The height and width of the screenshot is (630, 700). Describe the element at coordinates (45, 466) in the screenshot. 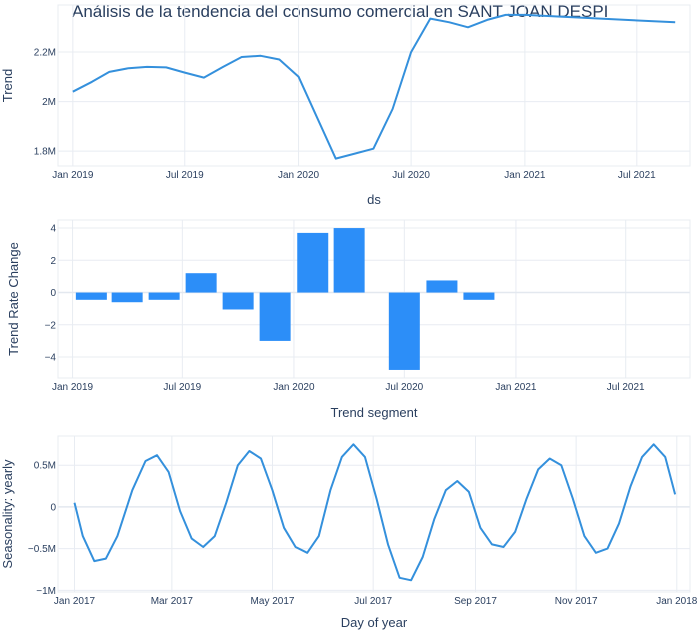

I see `y-tick-label: 0.5M` at that location.